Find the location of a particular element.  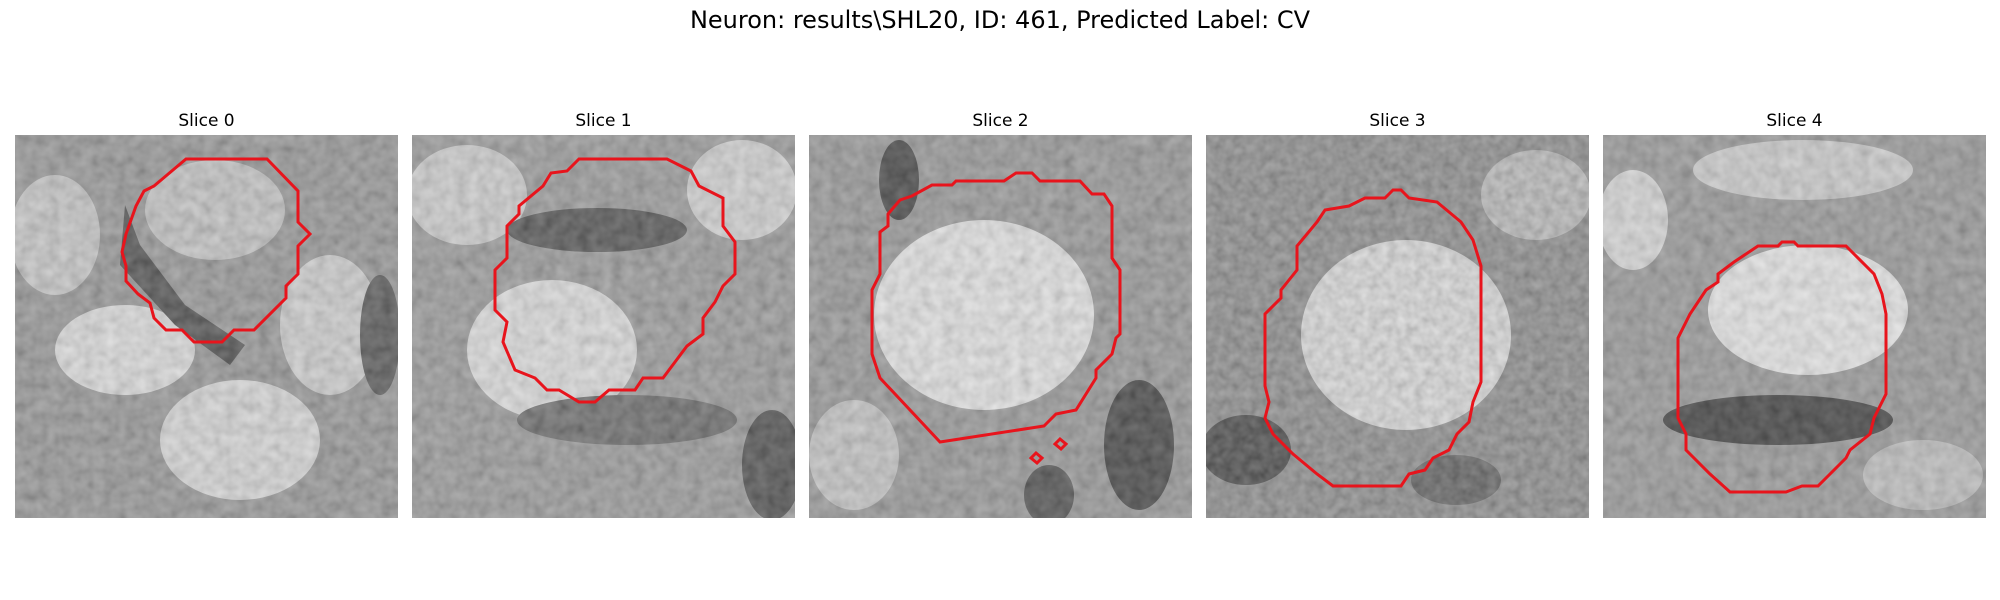

slice-panel-3: Slice 3 is located at coordinates (1397, 313).